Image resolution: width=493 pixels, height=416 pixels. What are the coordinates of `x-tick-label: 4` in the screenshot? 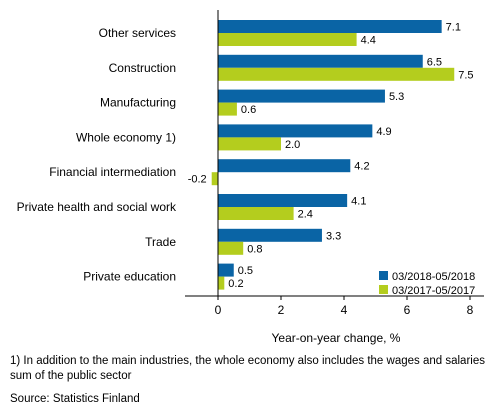 It's located at (344, 310).